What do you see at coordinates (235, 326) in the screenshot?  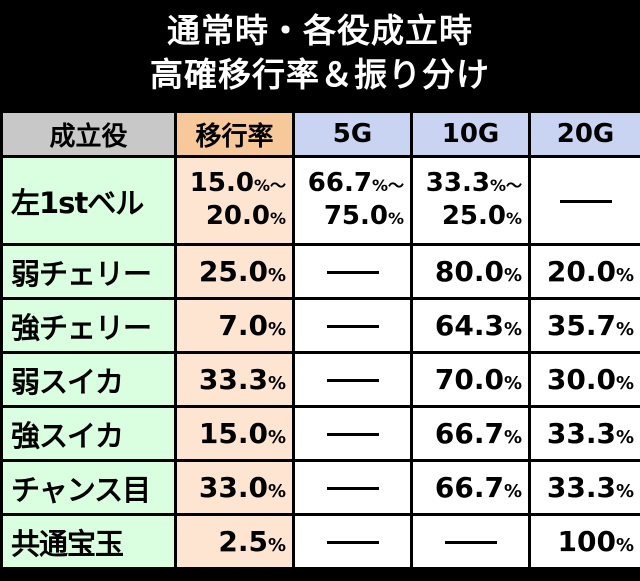 I see `rate-cell: 7.0%` at bounding box center [235, 326].